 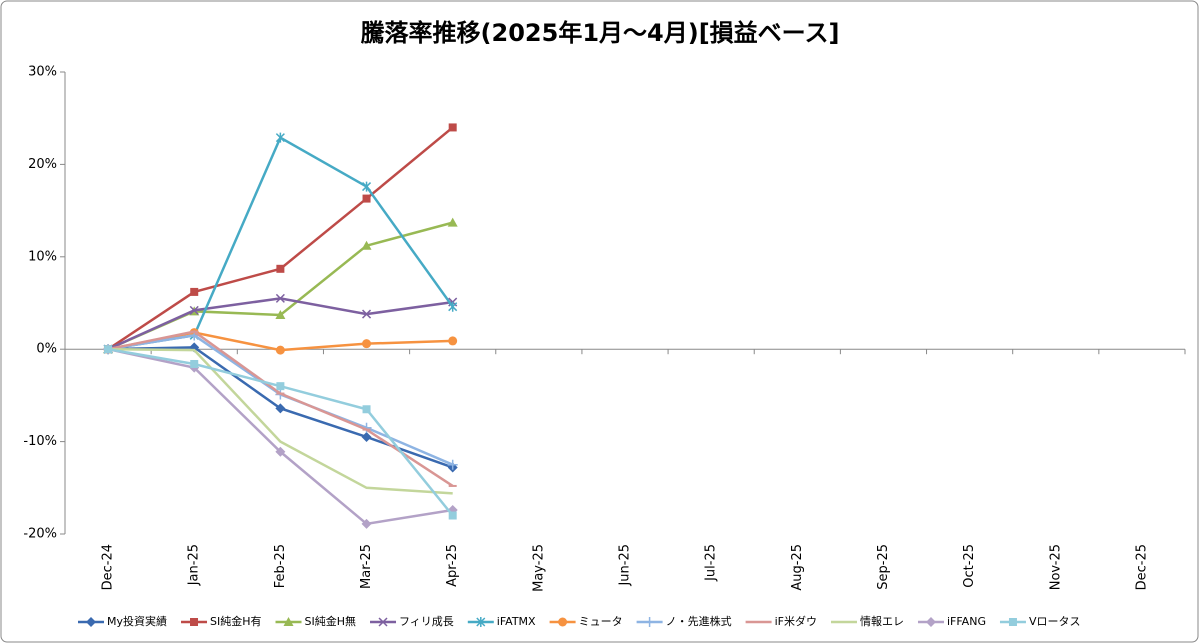 I want to click on legend-label: ミュータ, so click(x=601, y=621).